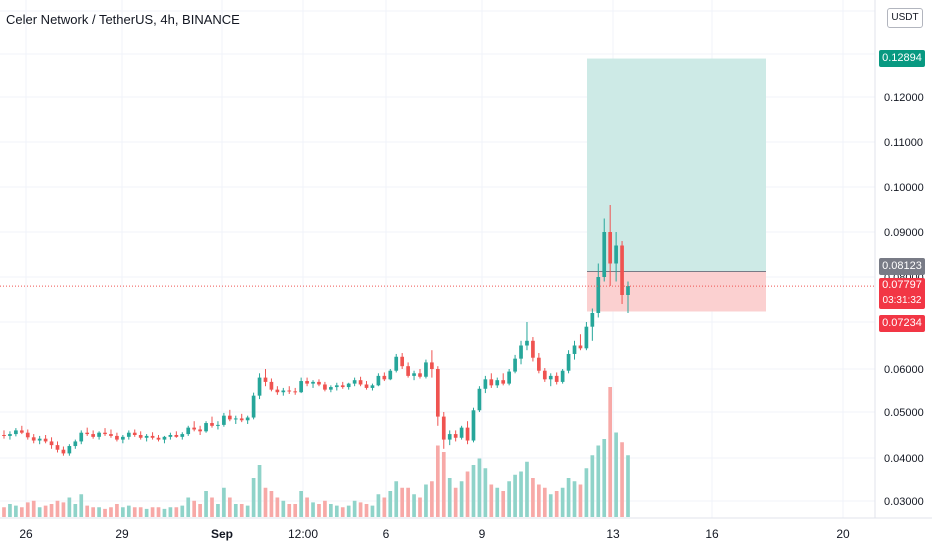  What do you see at coordinates (904, 188) in the screenshot?
I see `price-tick-label: 0.10000` at bounding box center [904, 188].